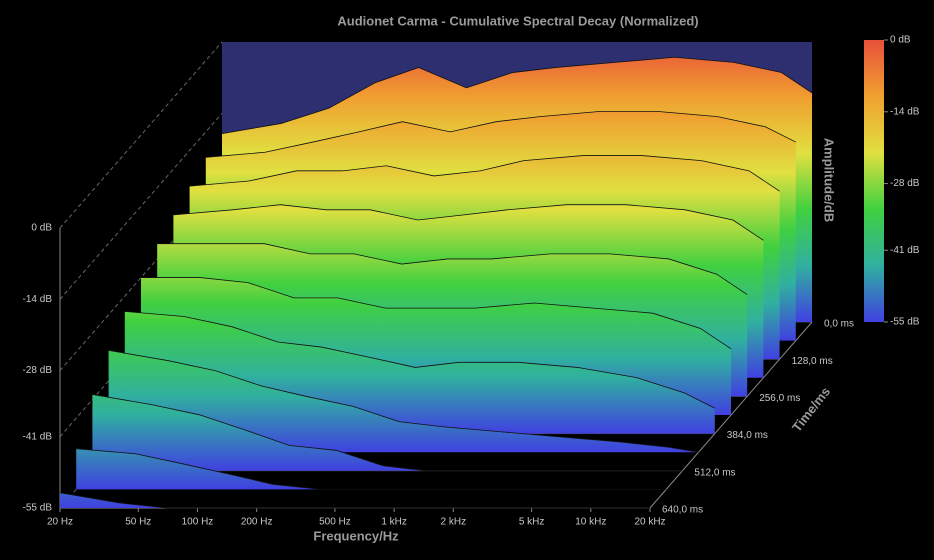 This screenshot has height=560, width=934. Describe the element at coordinates (41, 228) in the screenshot. I see `y-tick-label: 0 dB` at that location.